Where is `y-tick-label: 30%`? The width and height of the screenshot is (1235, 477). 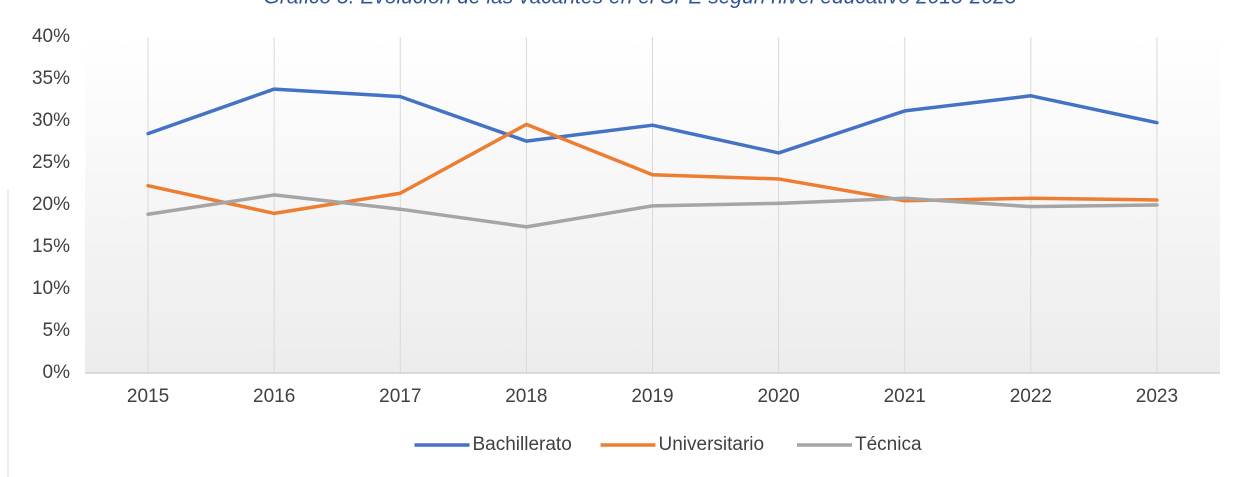
y-tick-label: 30% is located at coordinates (51, 120).